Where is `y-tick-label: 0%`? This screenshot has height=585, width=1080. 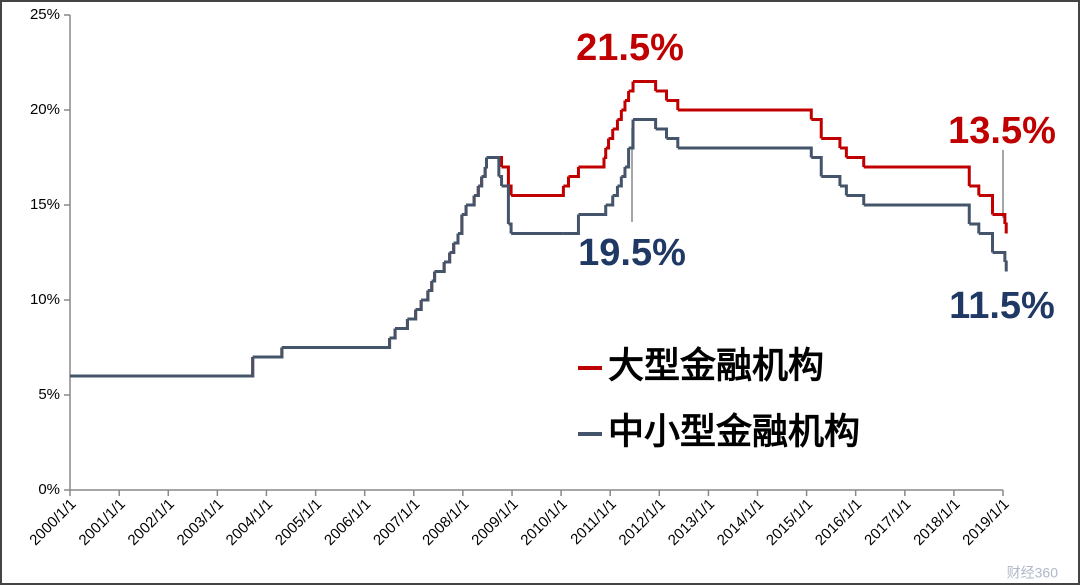 y-tick-label: 0% is located at coordinates (49, 489).